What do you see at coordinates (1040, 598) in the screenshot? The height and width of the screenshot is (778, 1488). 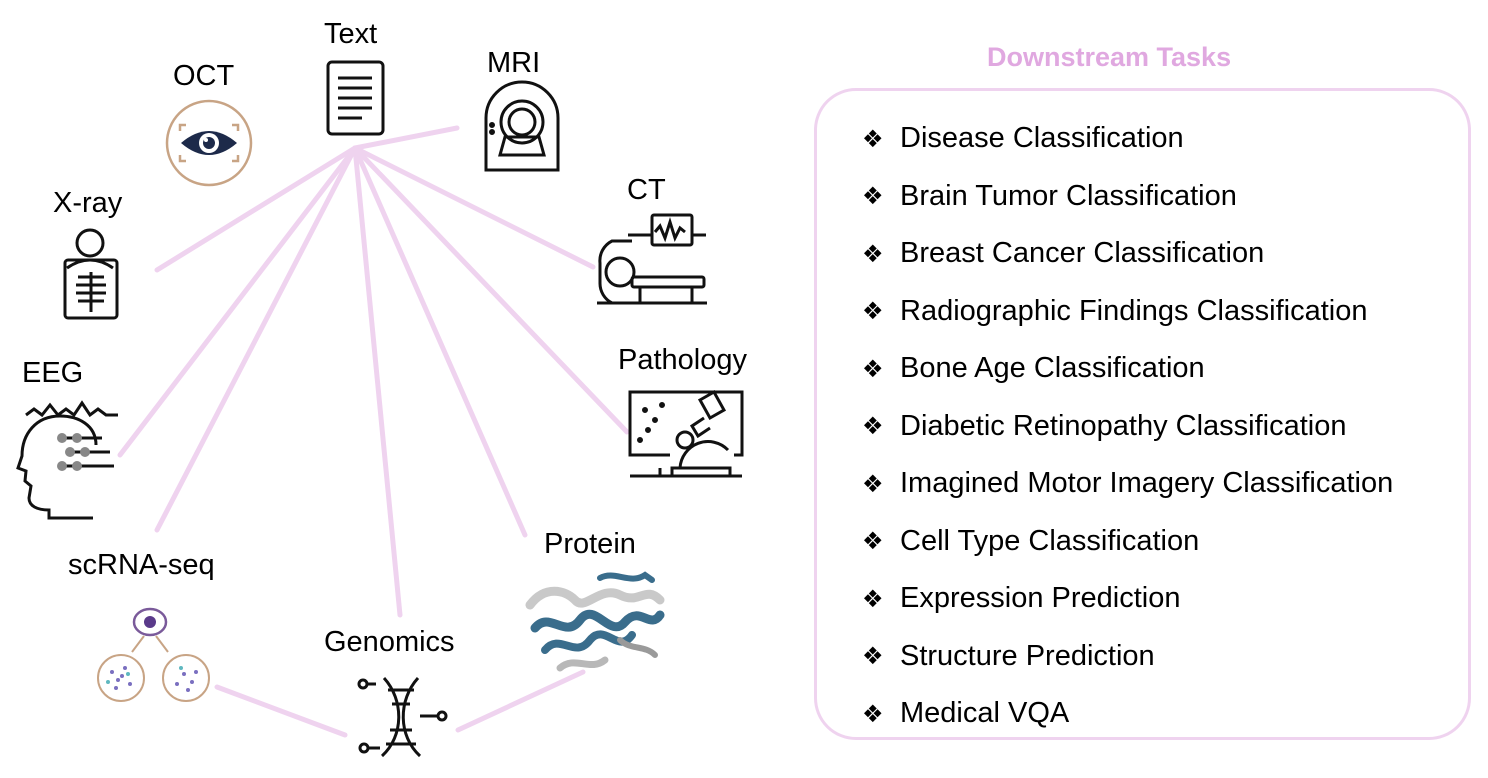 I see `task-label: Expression Prediction` at bounding box center [1040, 598].